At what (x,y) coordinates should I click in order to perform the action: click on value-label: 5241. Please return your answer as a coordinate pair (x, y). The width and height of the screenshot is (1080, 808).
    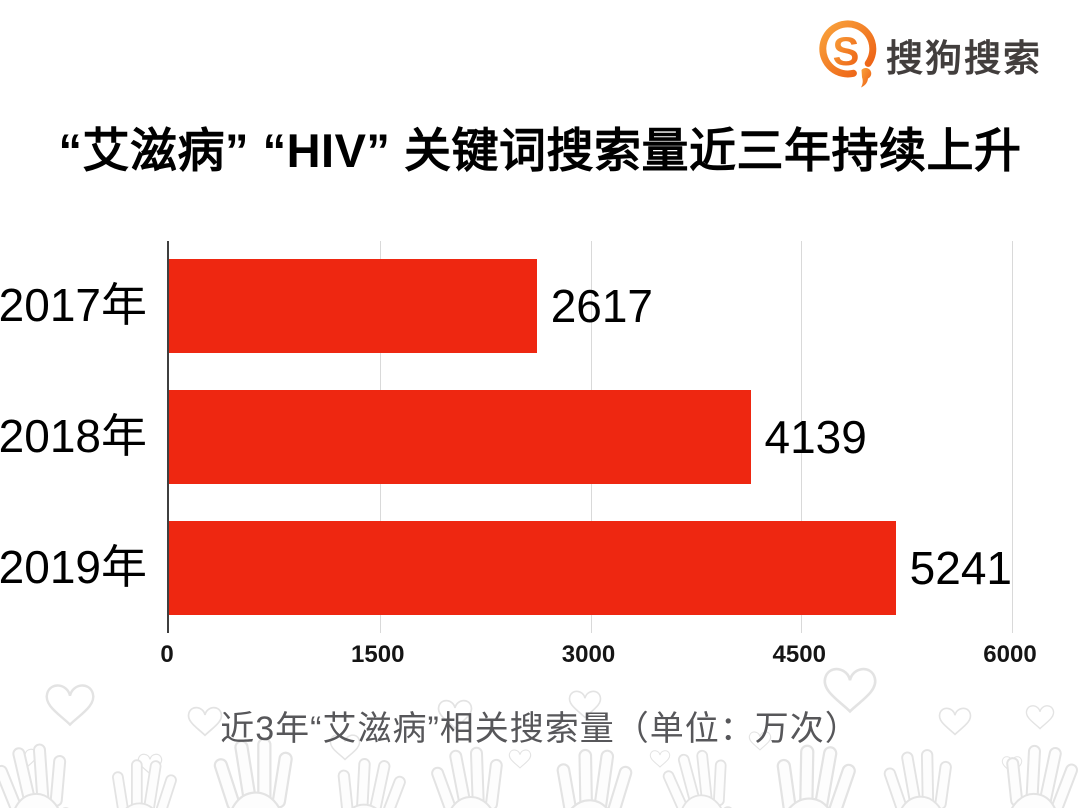
    Looking at the image, I should click on (960, 567).